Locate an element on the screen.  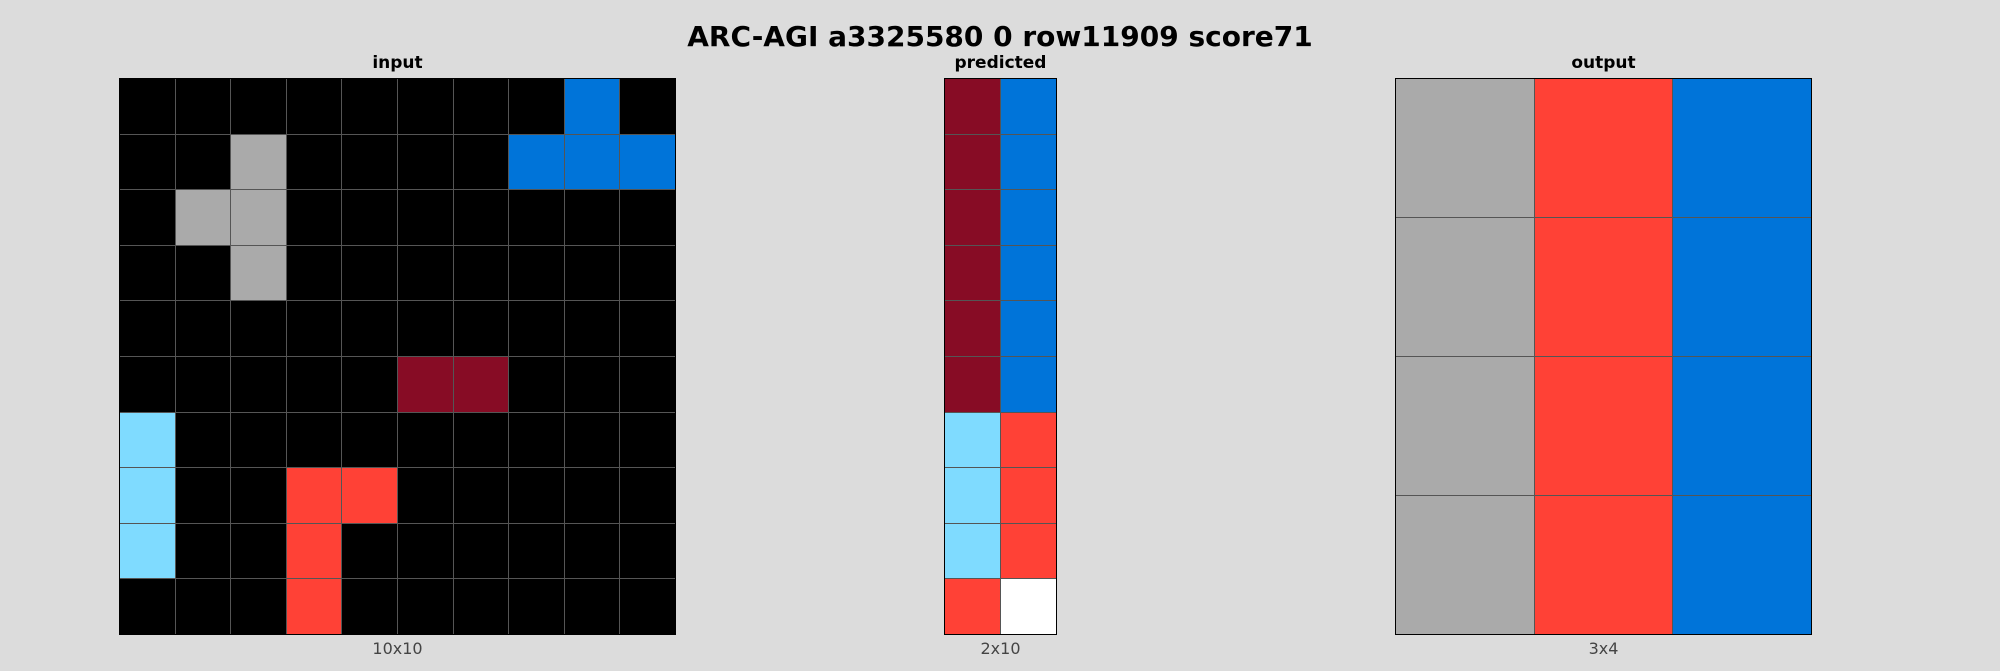
predicted-panel-label: predicted is located at coordinates (1000, 63).